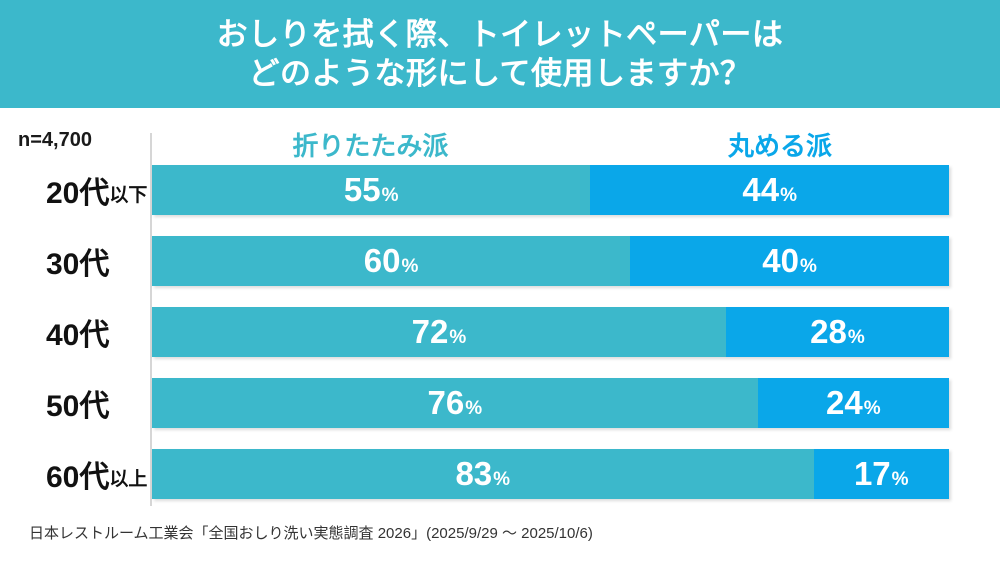 This screenshot has width=1000, height=562. I want to click on fold-bar-segment: 76%, so click(455, 403).